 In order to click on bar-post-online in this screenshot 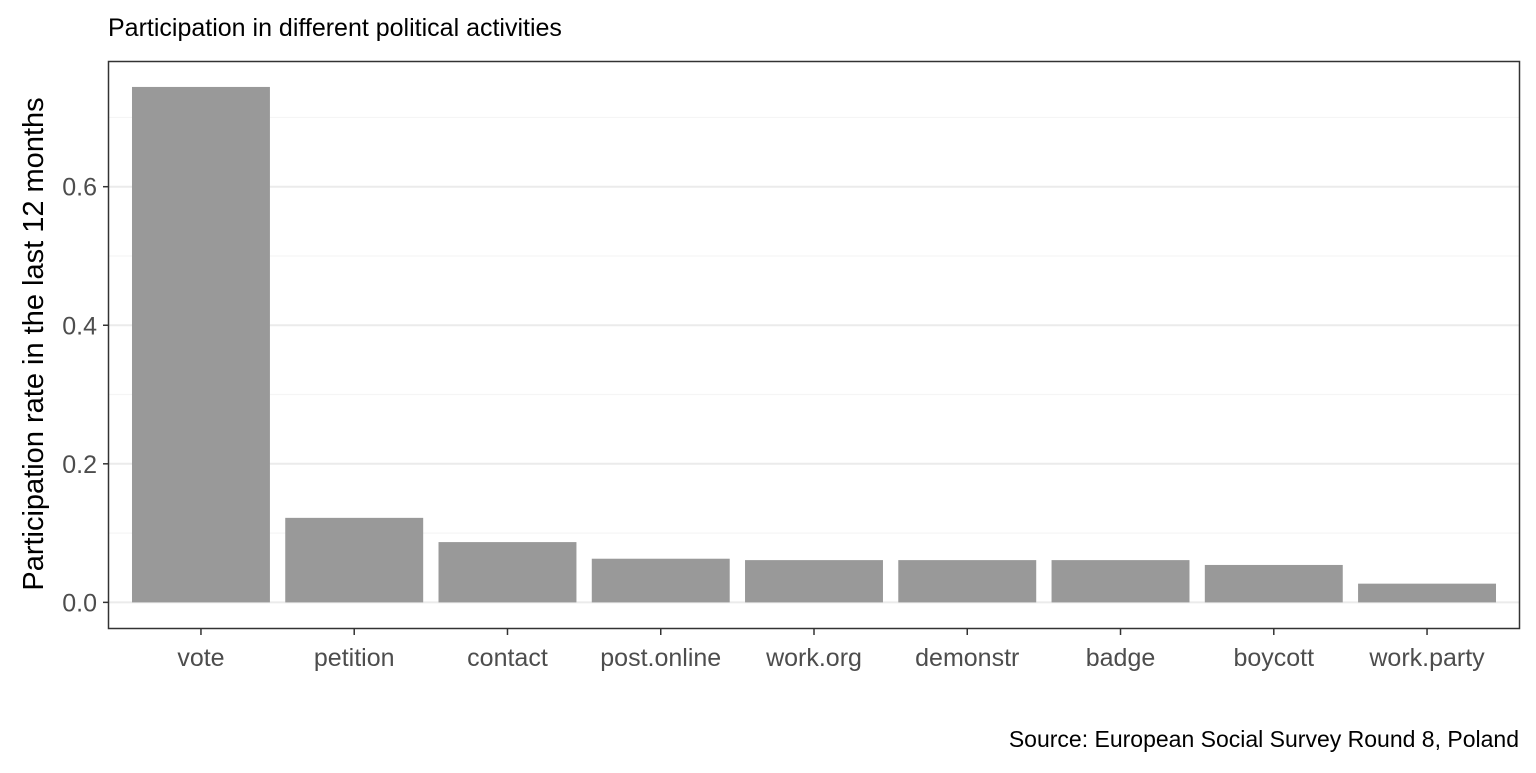, I will do `click(660, 580)`.